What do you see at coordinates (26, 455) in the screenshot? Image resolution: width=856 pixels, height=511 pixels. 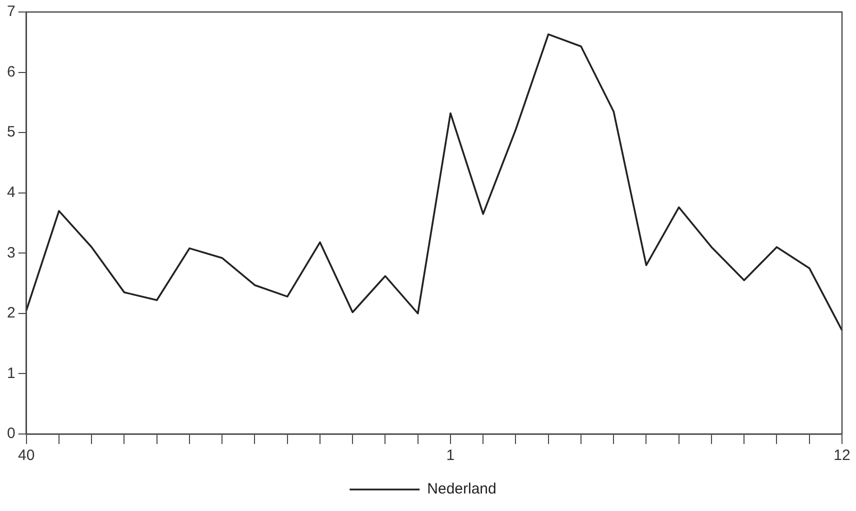 I see `x-tick-label: 40` at bounding box center [26, 455].